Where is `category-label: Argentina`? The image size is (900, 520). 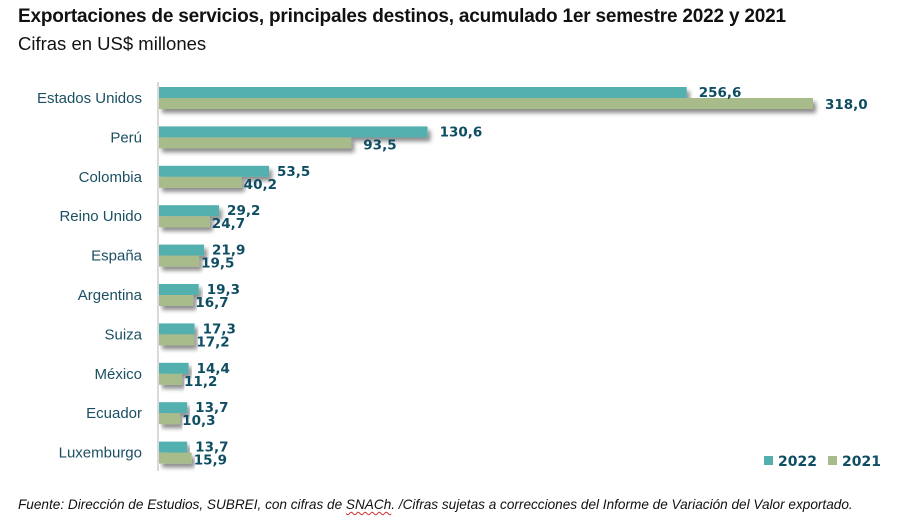
category-label: Argentina is located at coordinates (110, 295).